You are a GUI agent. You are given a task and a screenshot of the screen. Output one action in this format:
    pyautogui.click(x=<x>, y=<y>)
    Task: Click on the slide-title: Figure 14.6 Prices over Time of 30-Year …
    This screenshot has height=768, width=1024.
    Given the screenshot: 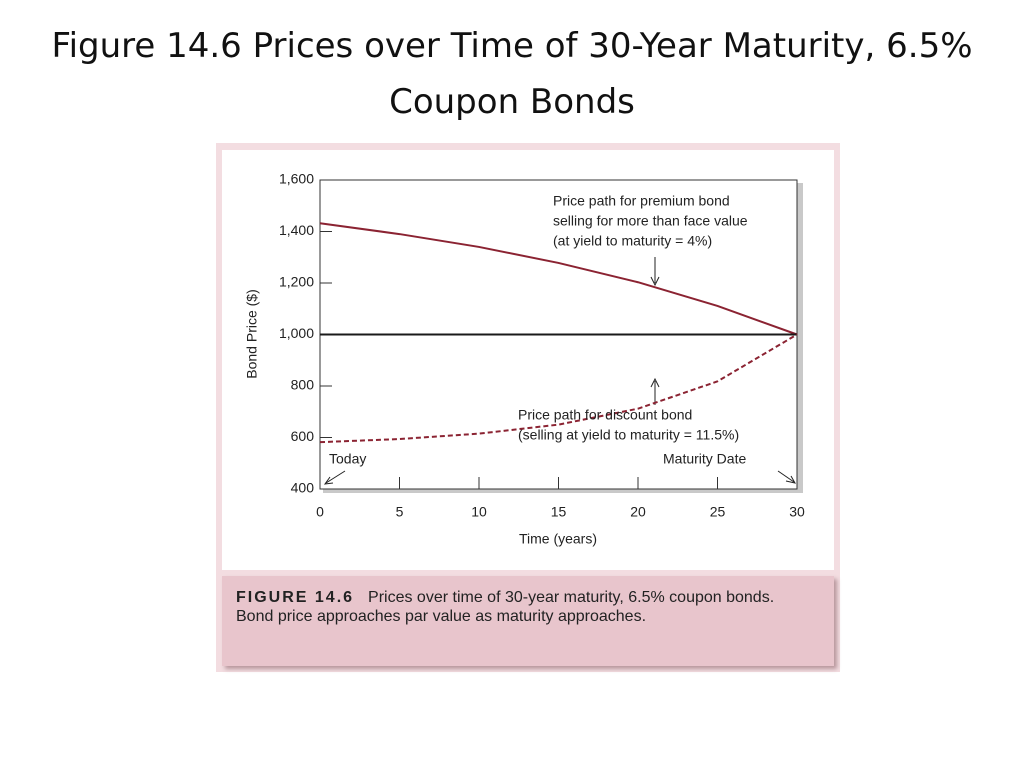 What is the action you would take?
    pyautogui.click(x=512, y=74)
    